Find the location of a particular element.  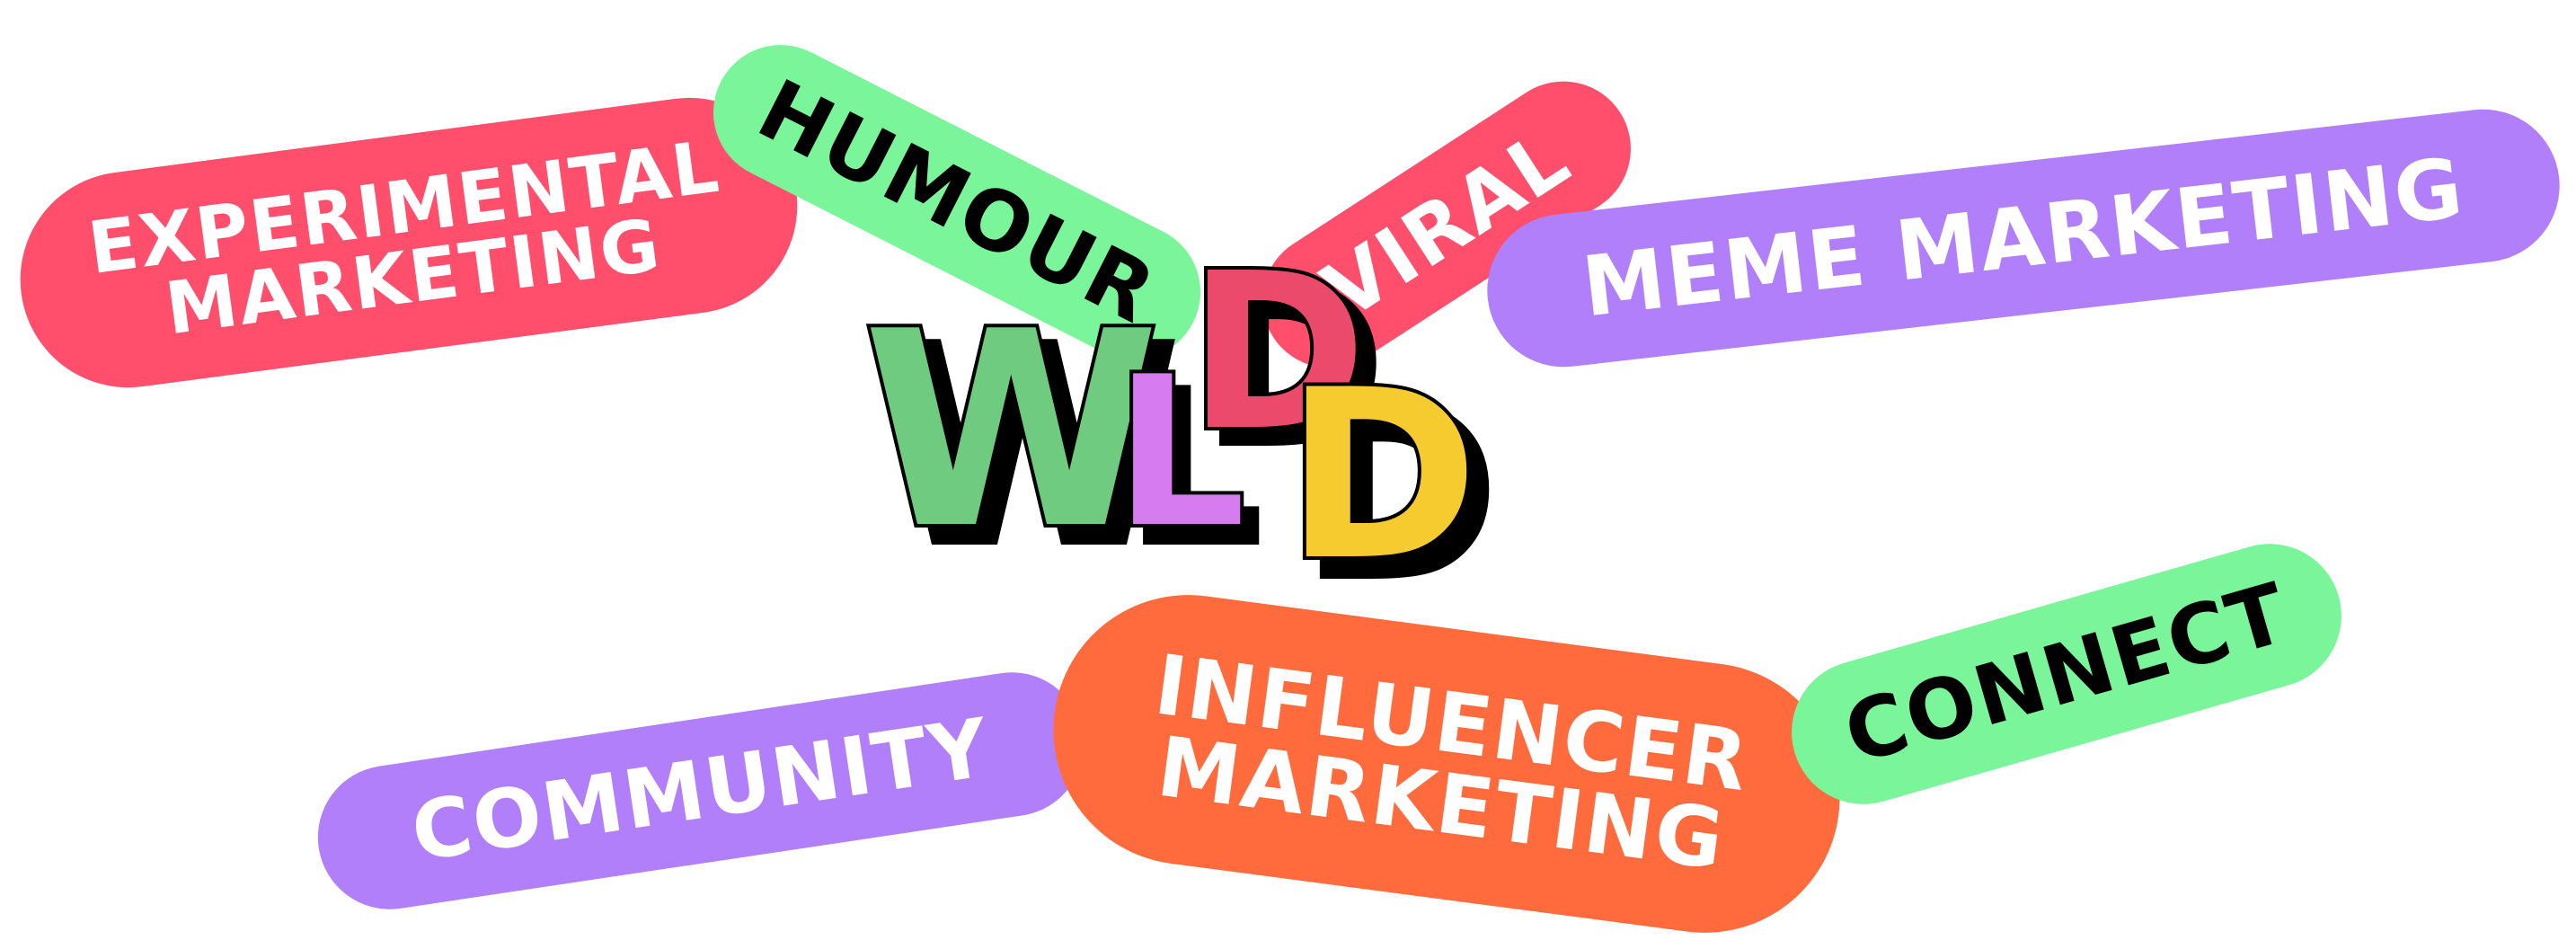

tag-label: MEME MARKETING is located at coordinates (2023, 237).